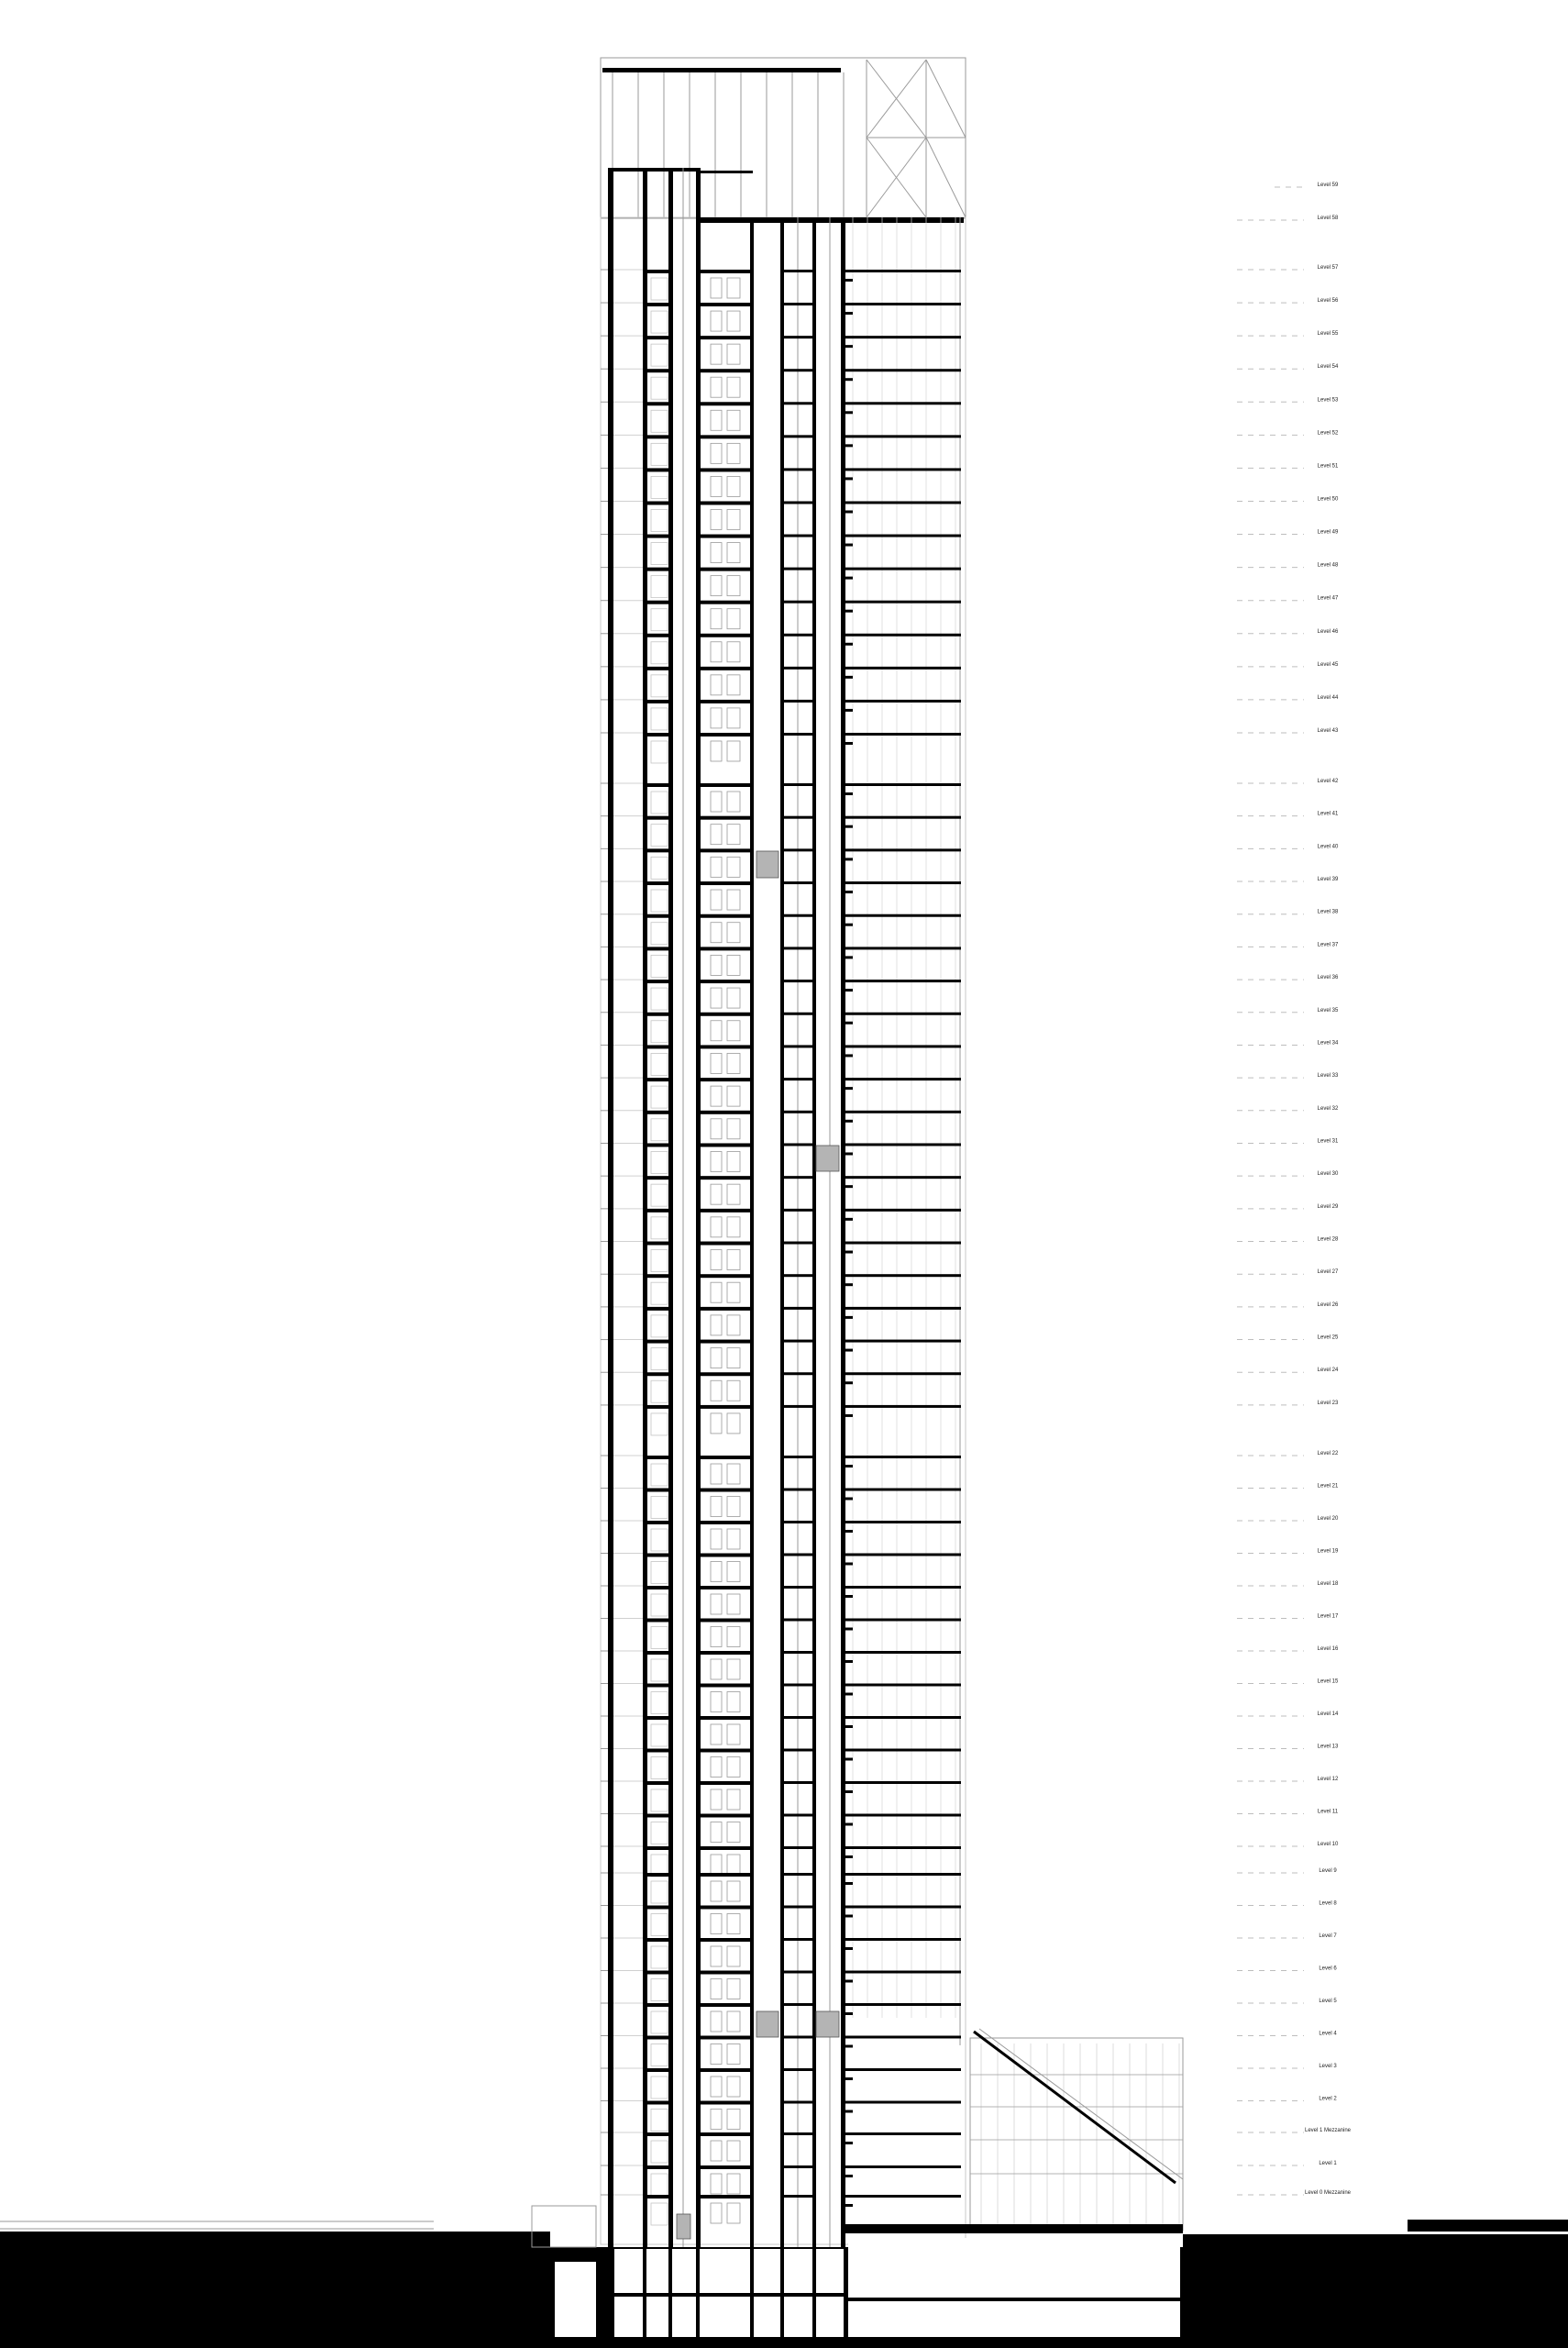 The image size is (1568, 2348). I want to click on level-marker: Level 9, so click(1287, 1871).